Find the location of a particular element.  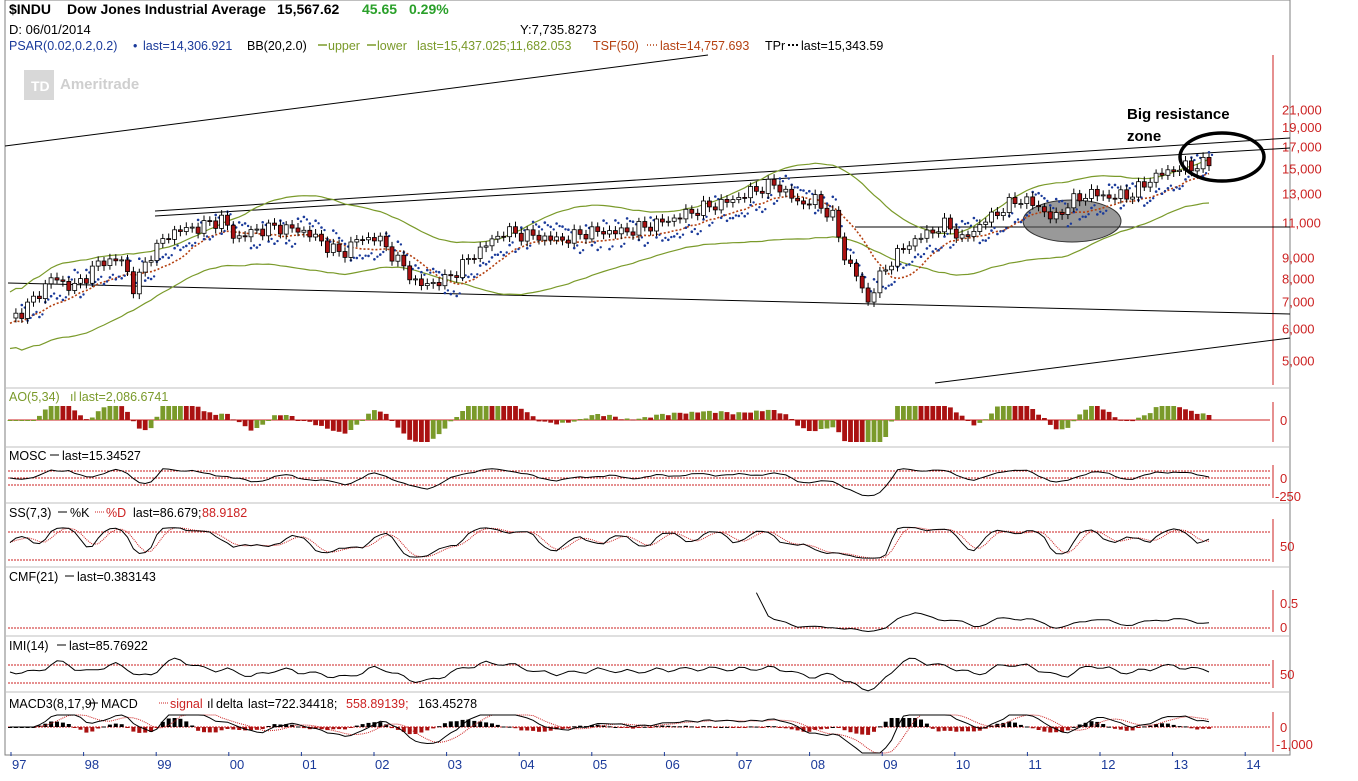

price-tick: 13,000 is located at coordinates (1302, 193).